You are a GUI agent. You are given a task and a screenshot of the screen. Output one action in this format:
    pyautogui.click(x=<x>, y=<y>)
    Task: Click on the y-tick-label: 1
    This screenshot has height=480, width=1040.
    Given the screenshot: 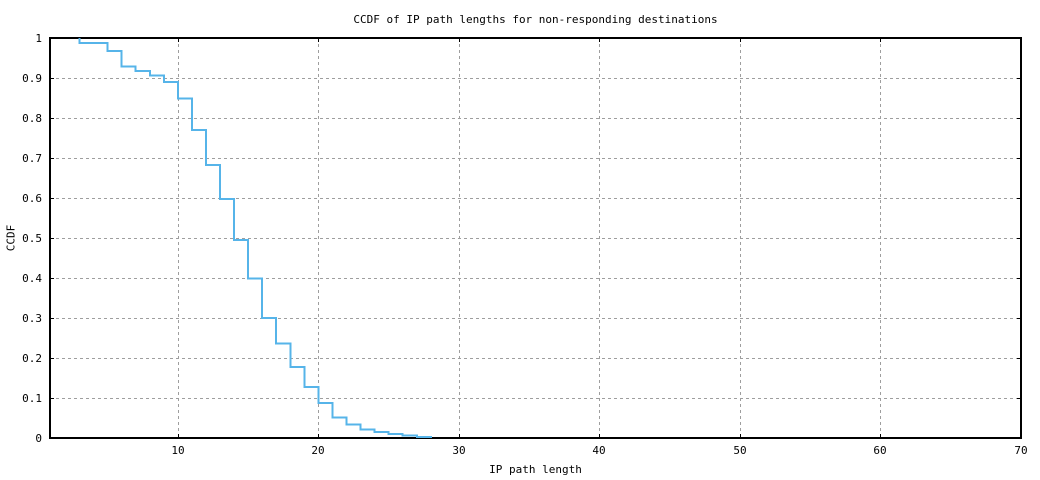 What is the action you would take?
    pyautogui.click(x=38, y=38)
    